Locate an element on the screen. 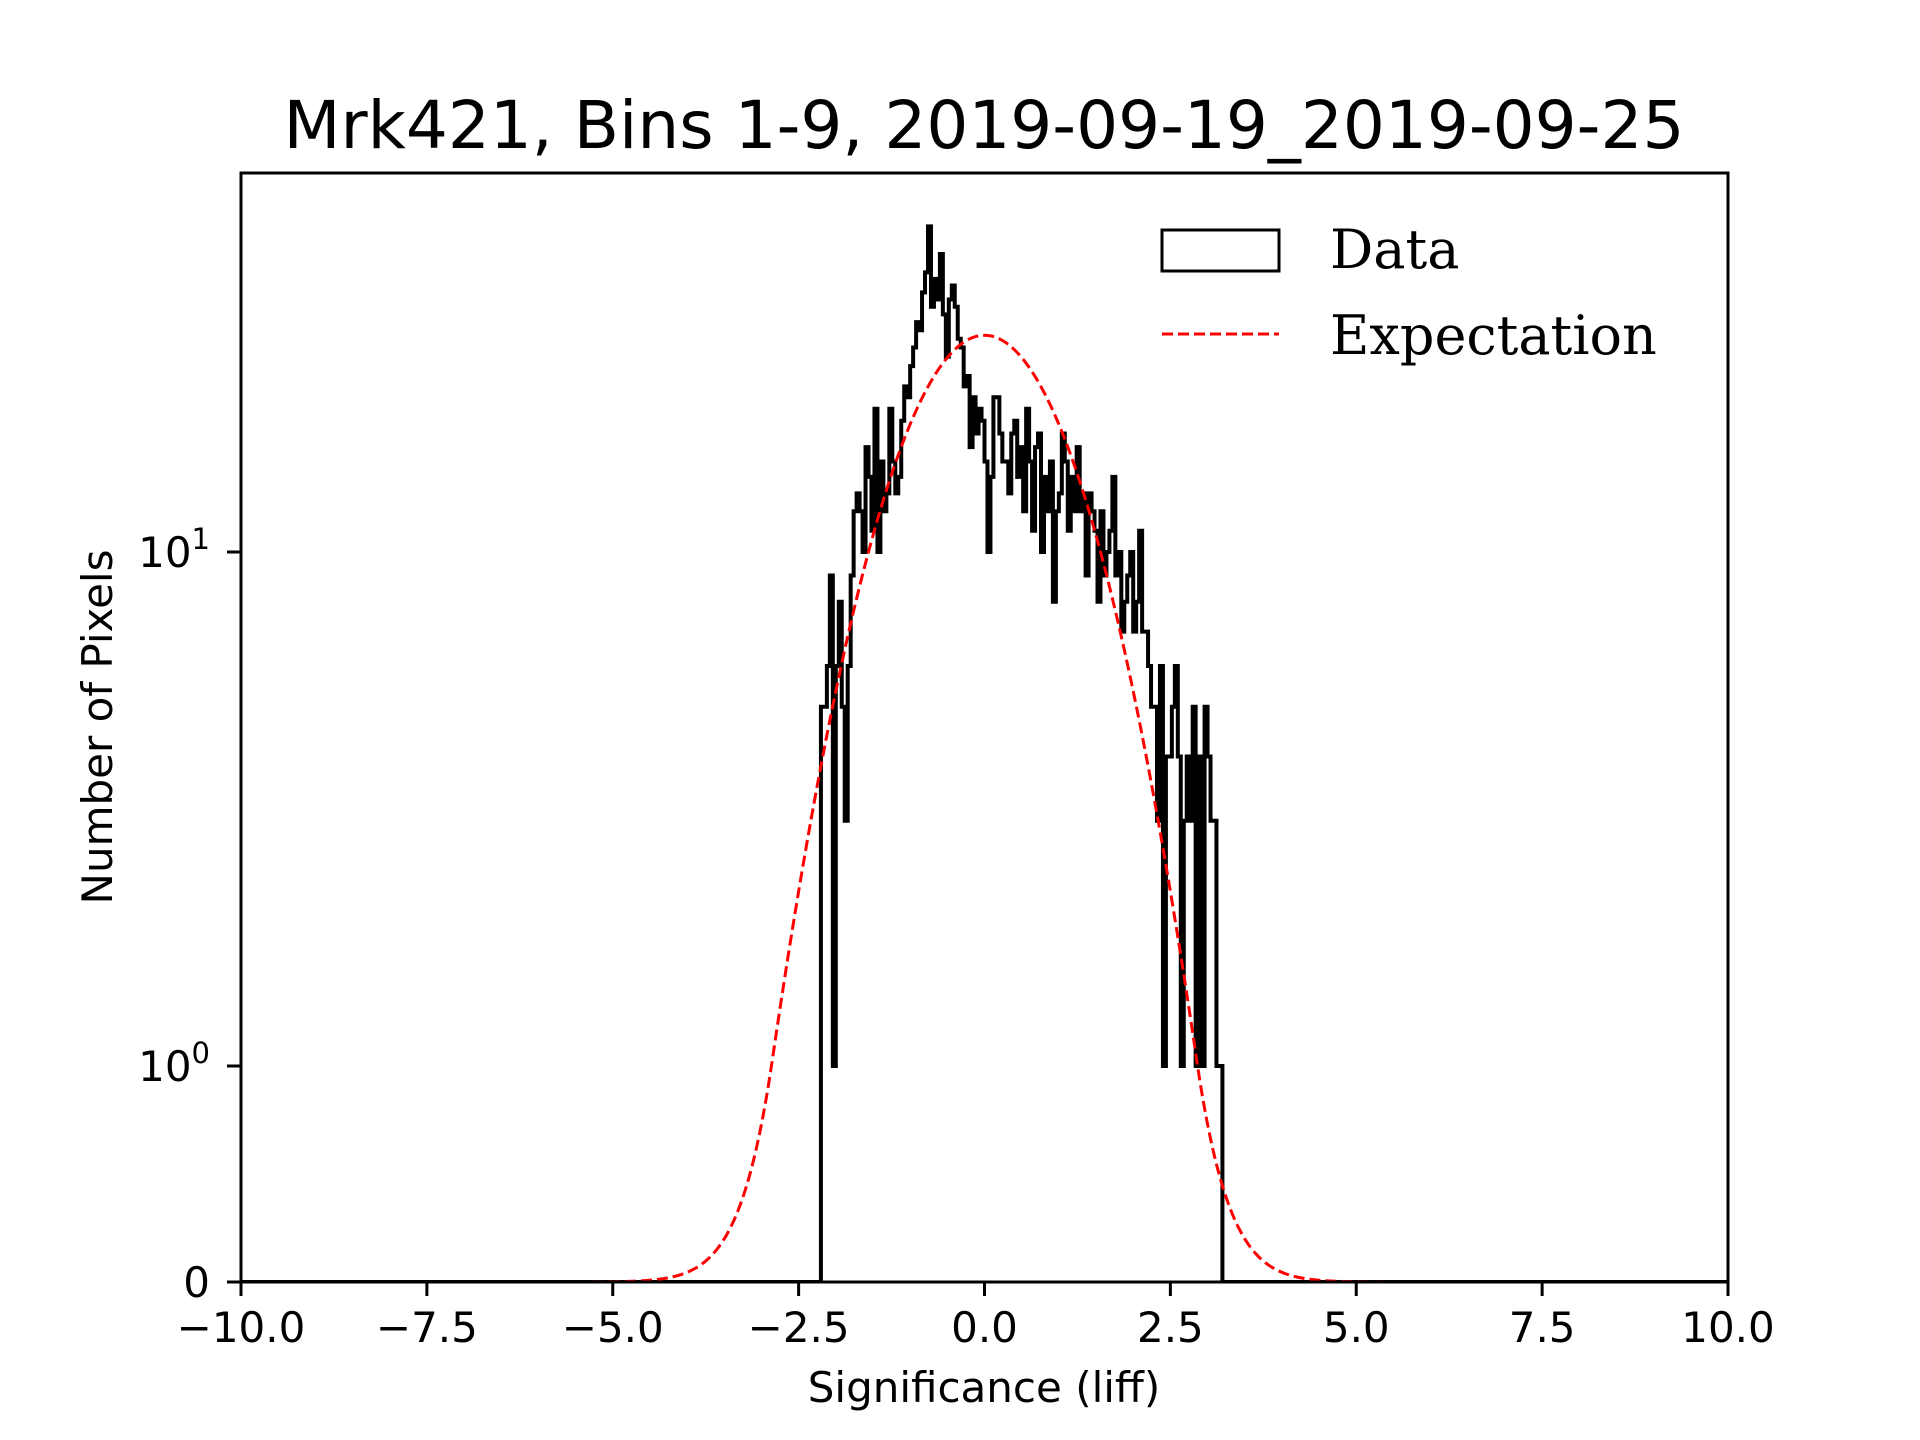 Image resolution: width=1920 pixels, height=1440 pixels. x-tick-label: 7.5 is located at coordinates (1542, 1327).